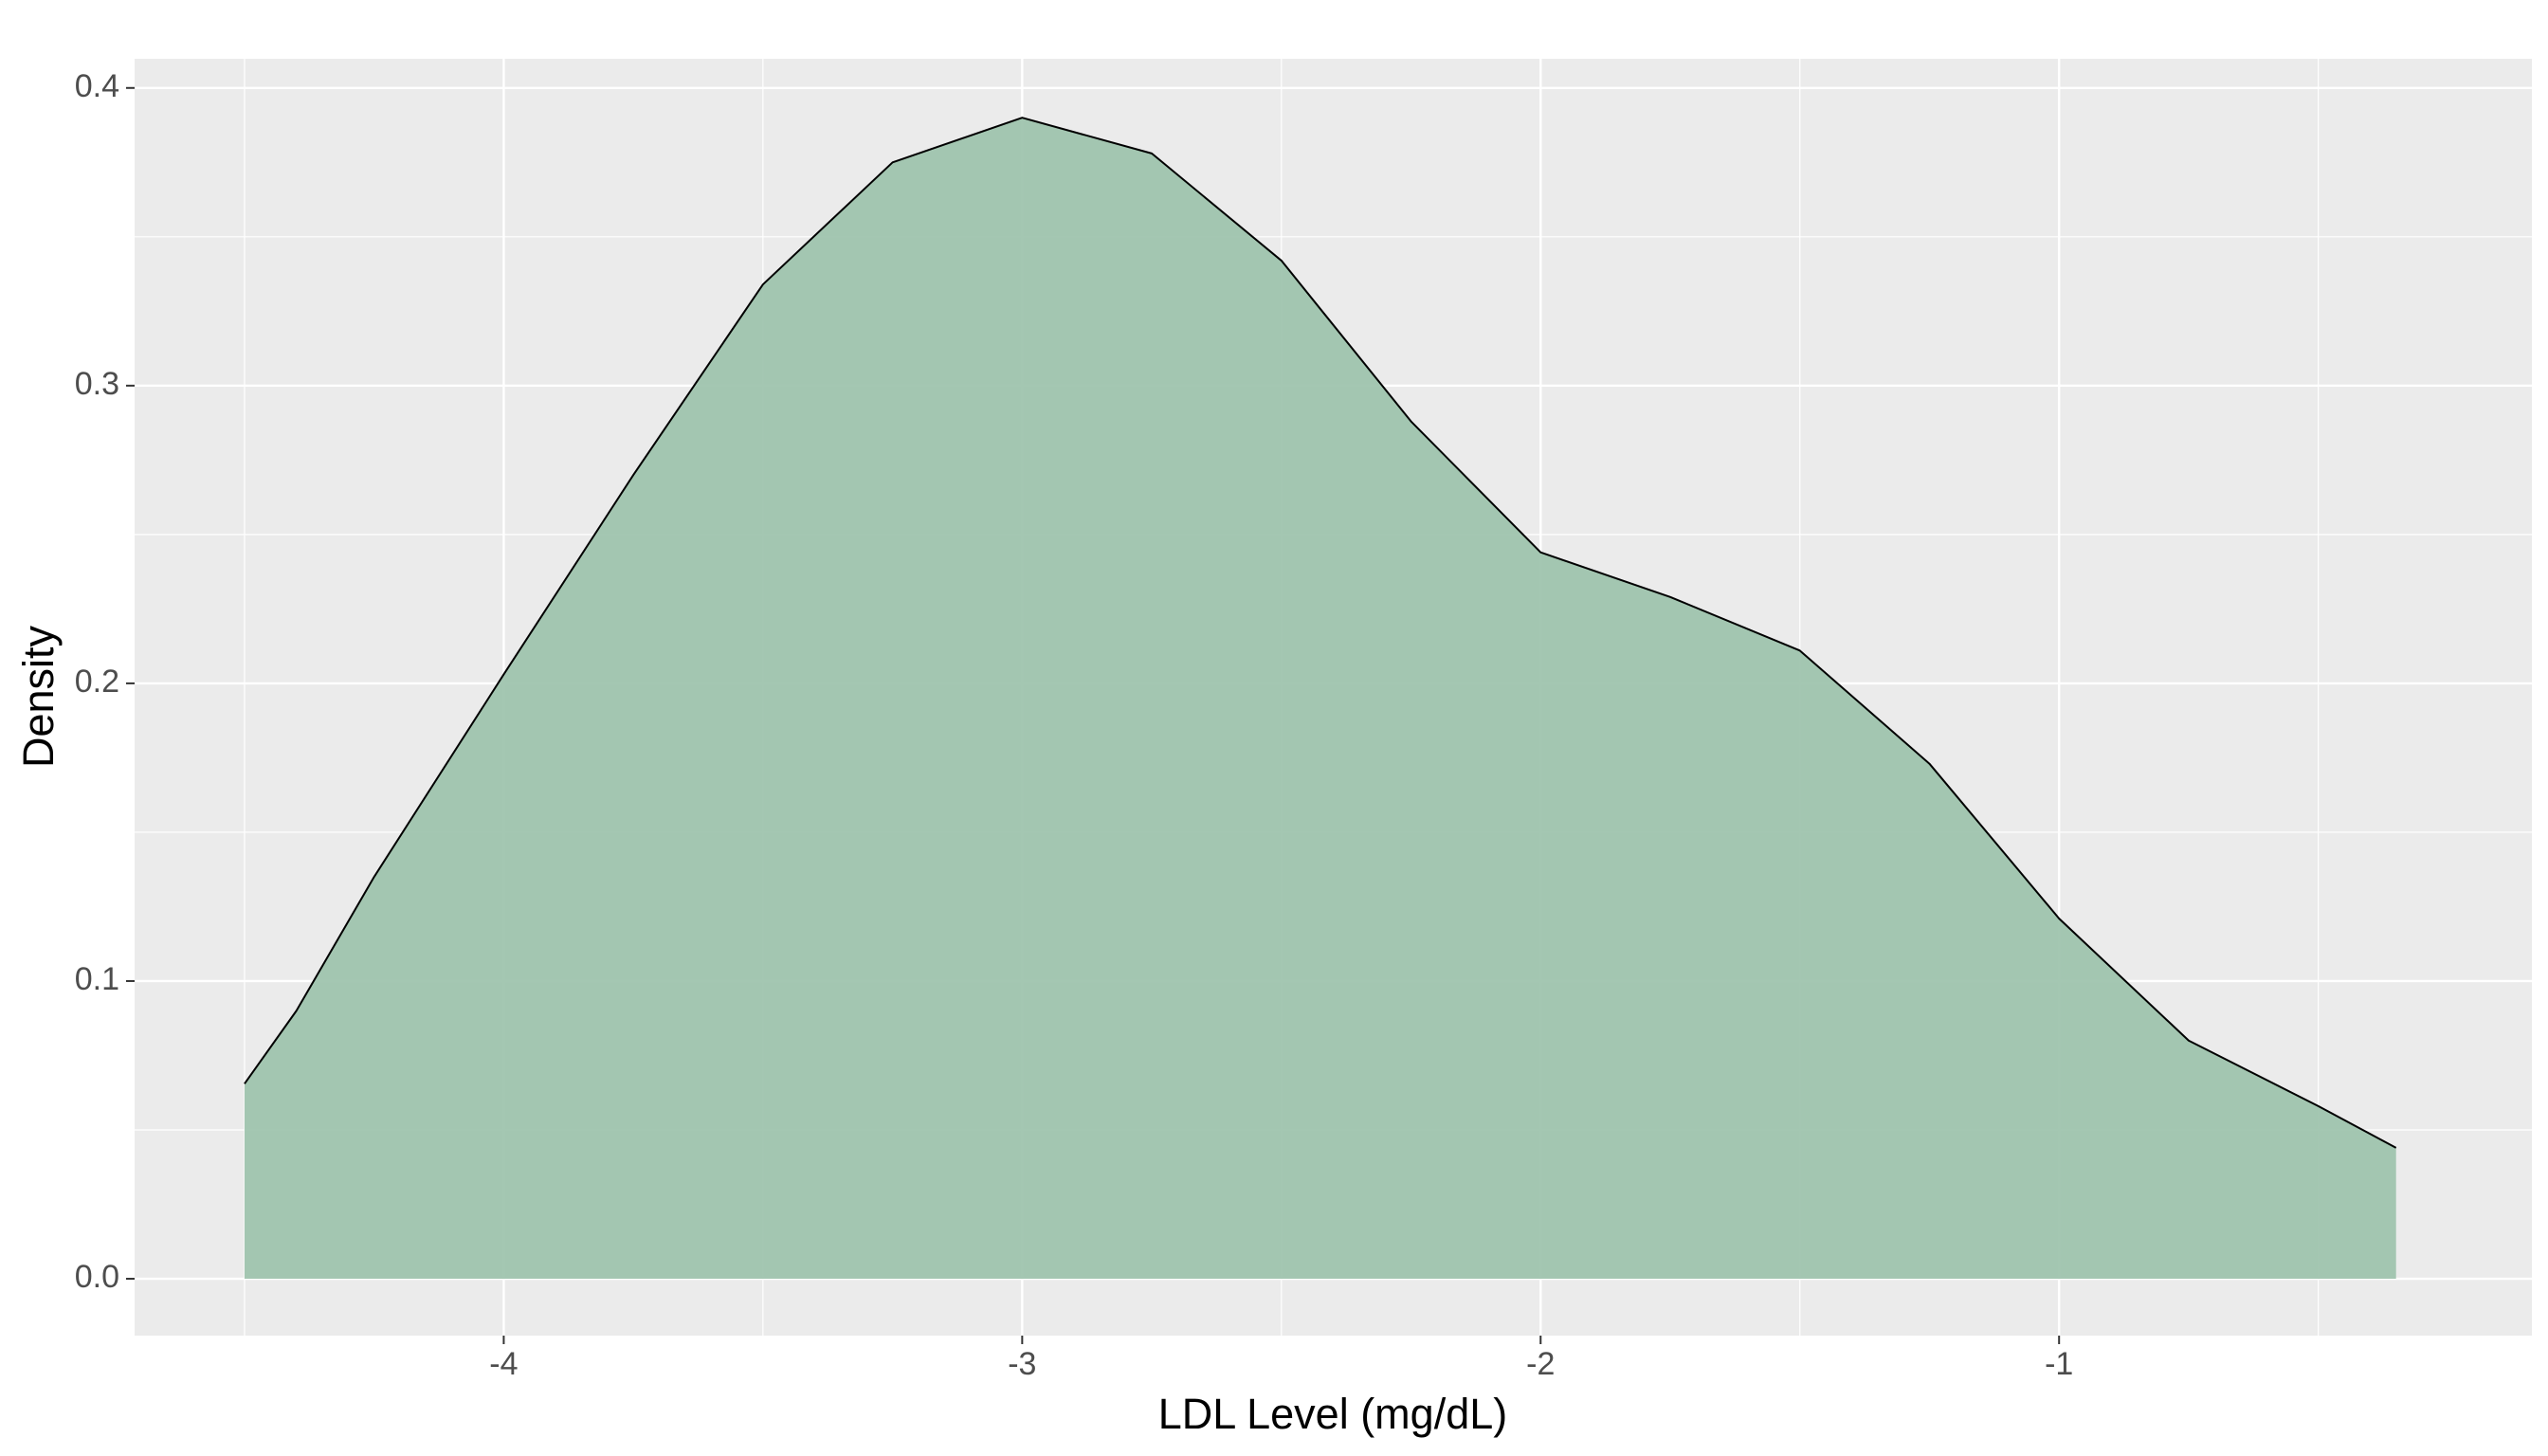  I want to click on y-tick-label: 0.0, so click(97, 1277).